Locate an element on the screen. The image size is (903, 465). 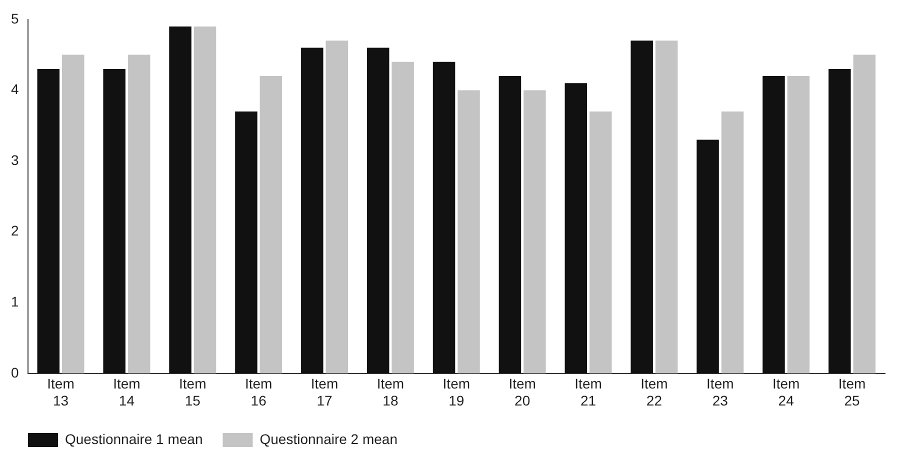
x-tick-label: Item 24 is located at coordinates (786, 392).